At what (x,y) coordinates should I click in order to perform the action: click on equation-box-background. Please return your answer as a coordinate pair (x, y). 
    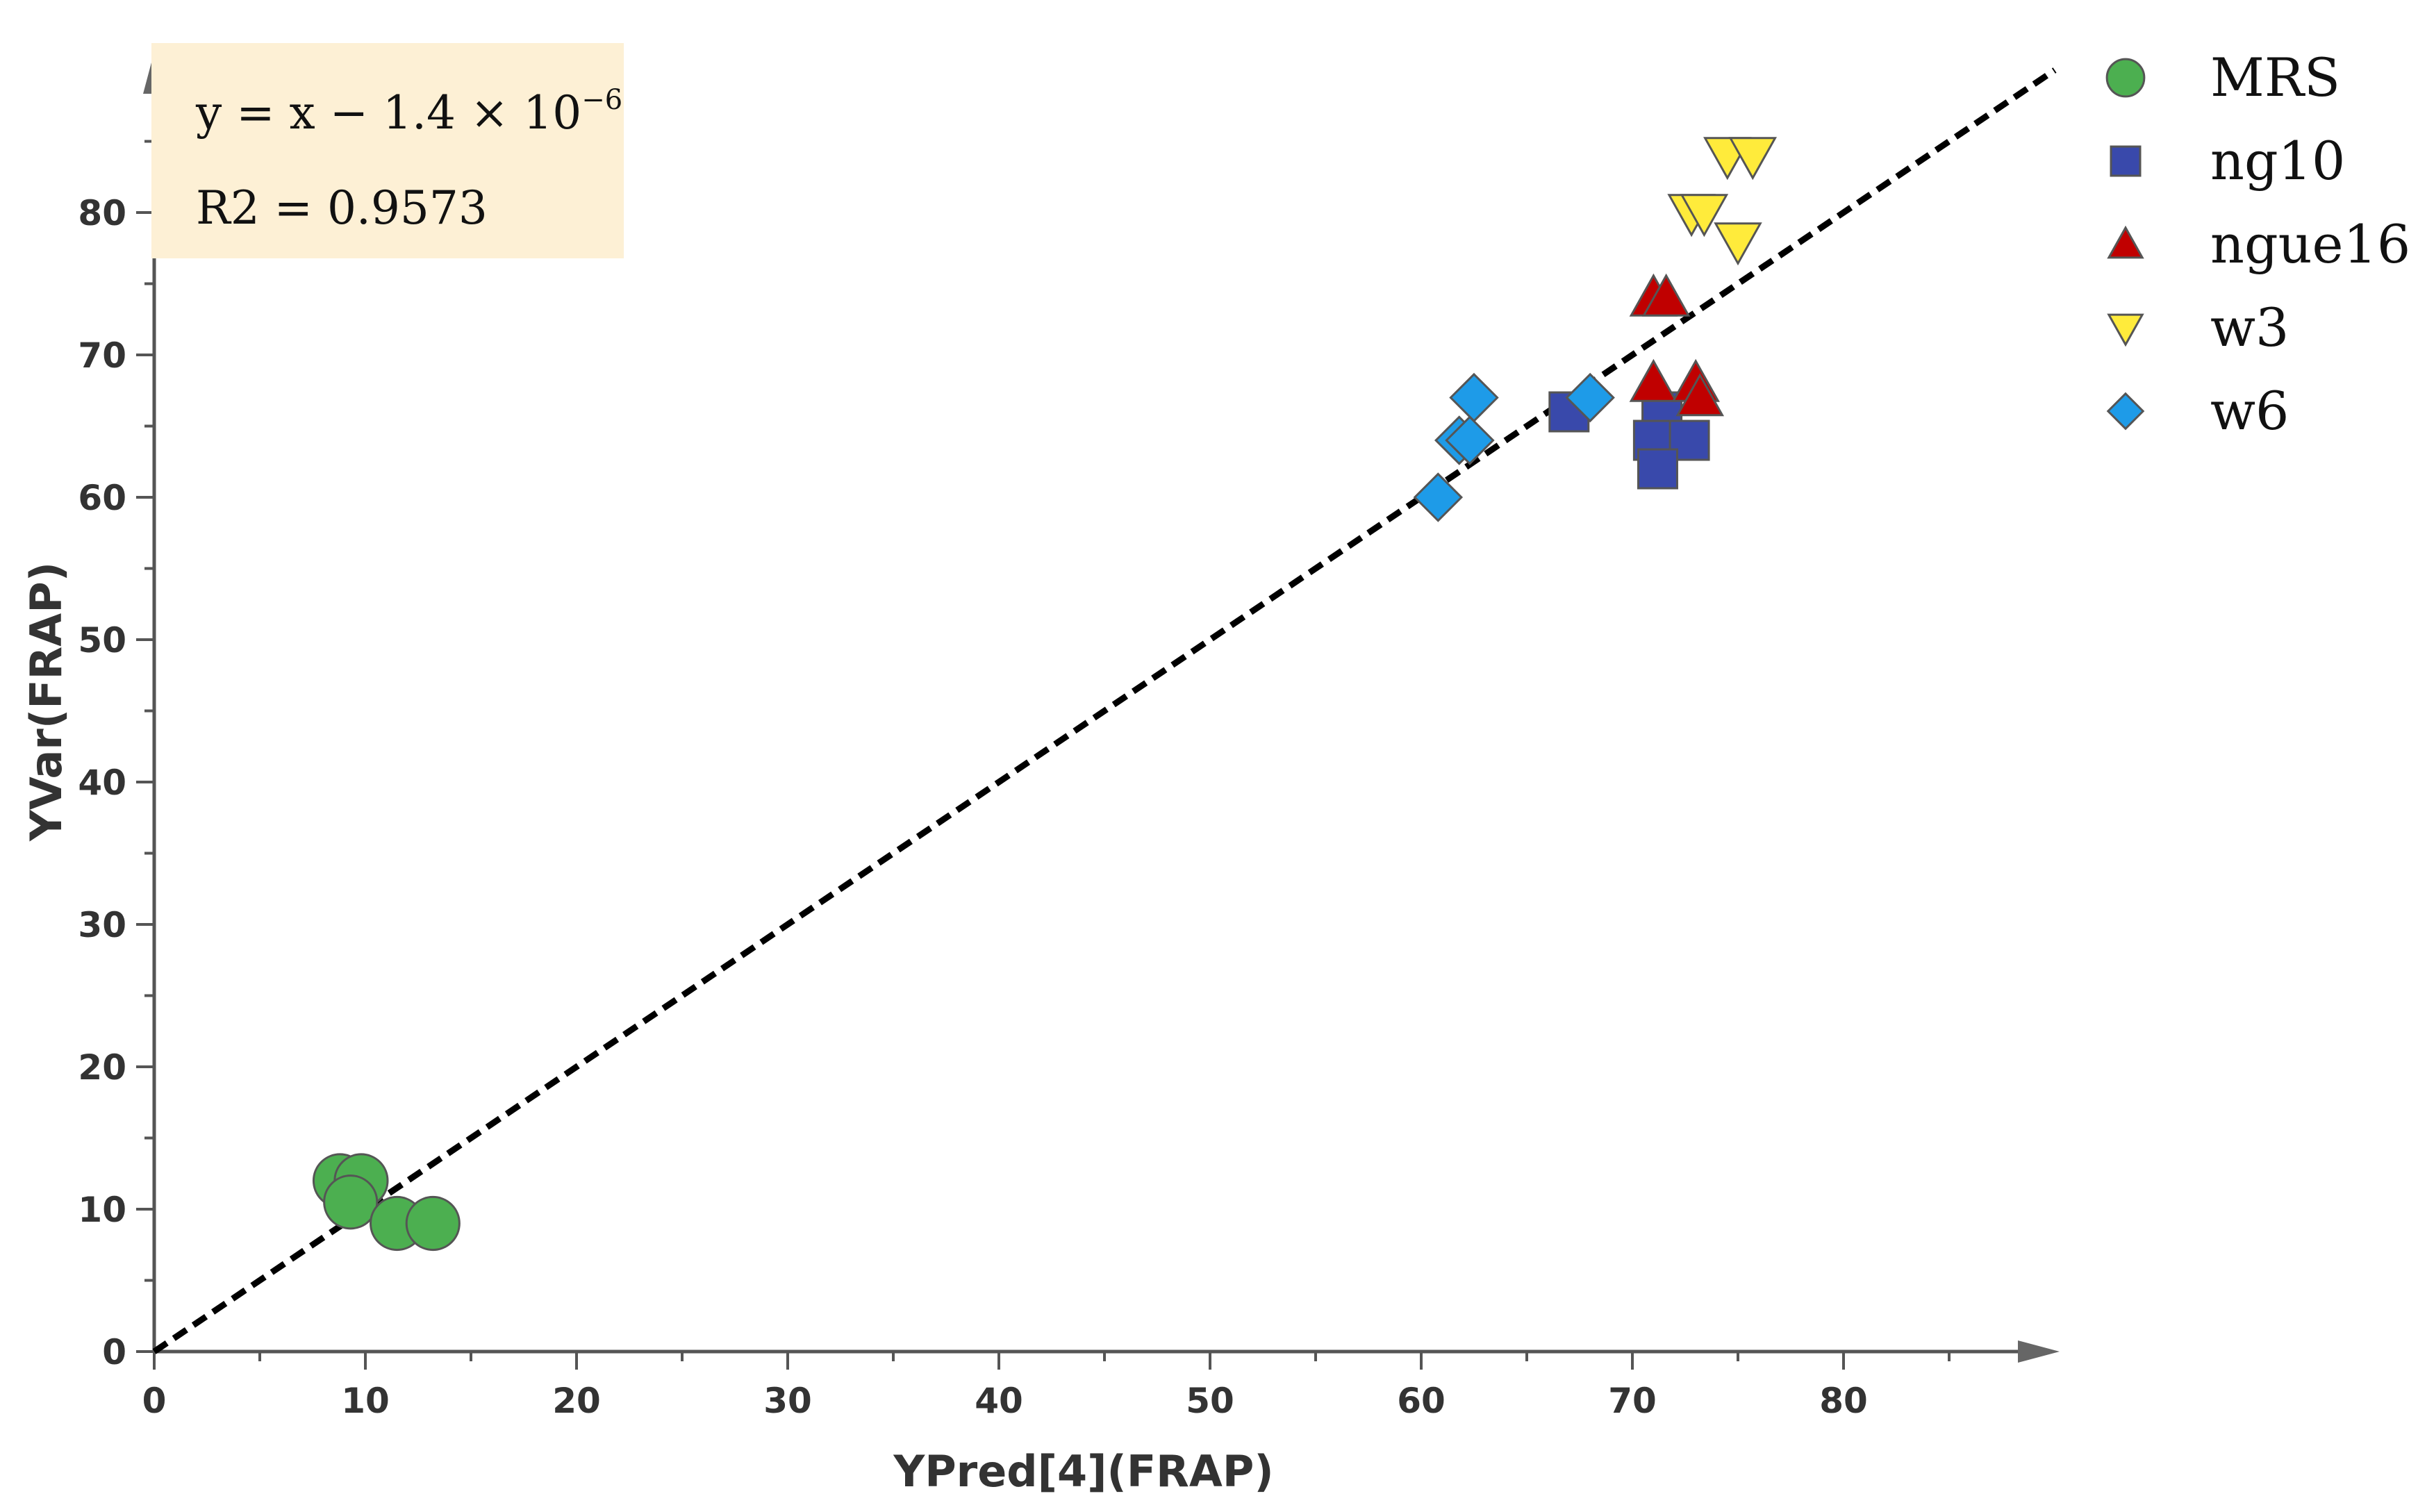
    Looking at the image, I should click on (387, 151).